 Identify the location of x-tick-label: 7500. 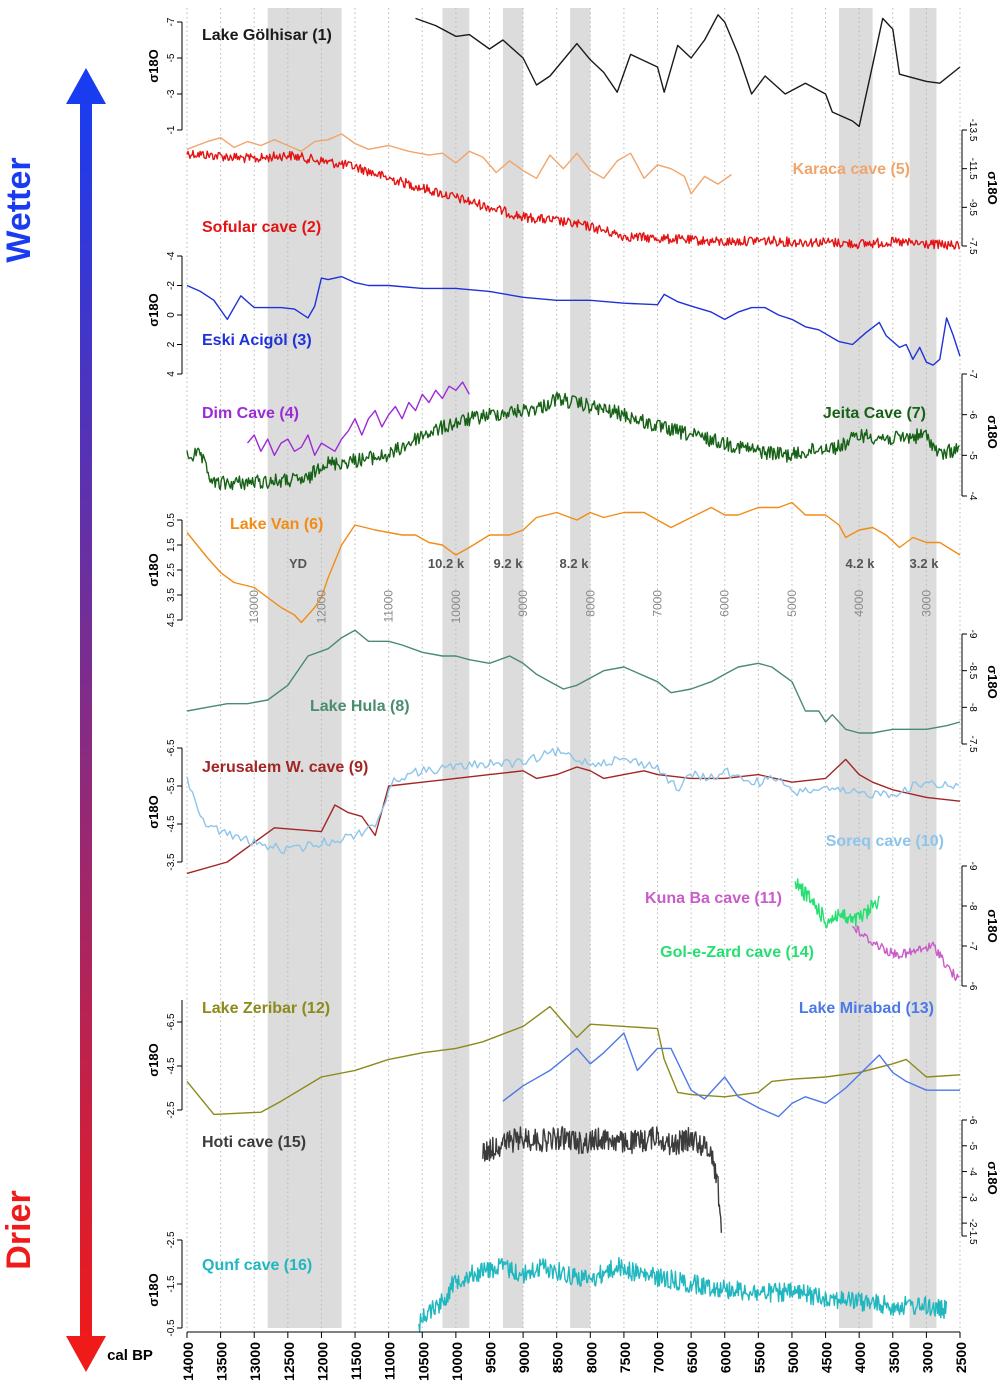
(625, 1357).